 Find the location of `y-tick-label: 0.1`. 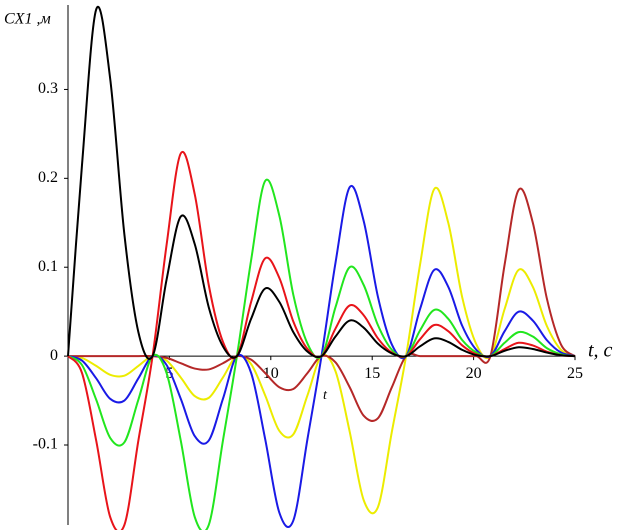

y-tick-label: 0.1 is located at coordinates (48, 266).